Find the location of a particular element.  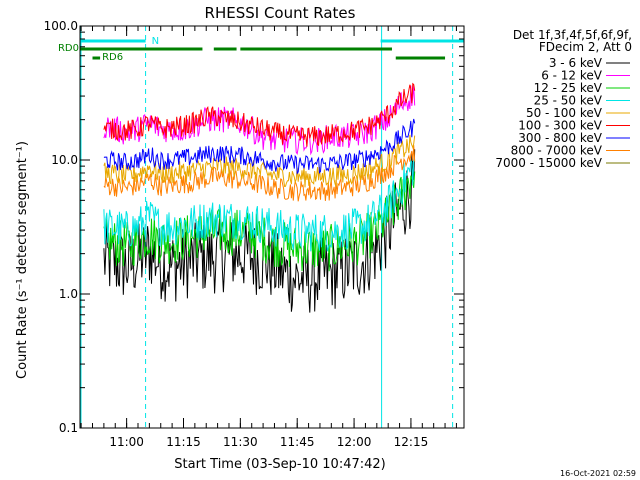

y-axis-label: Count Rate (s⁻¹ detector segment⁻¹) is located at coordinates (22, 260).